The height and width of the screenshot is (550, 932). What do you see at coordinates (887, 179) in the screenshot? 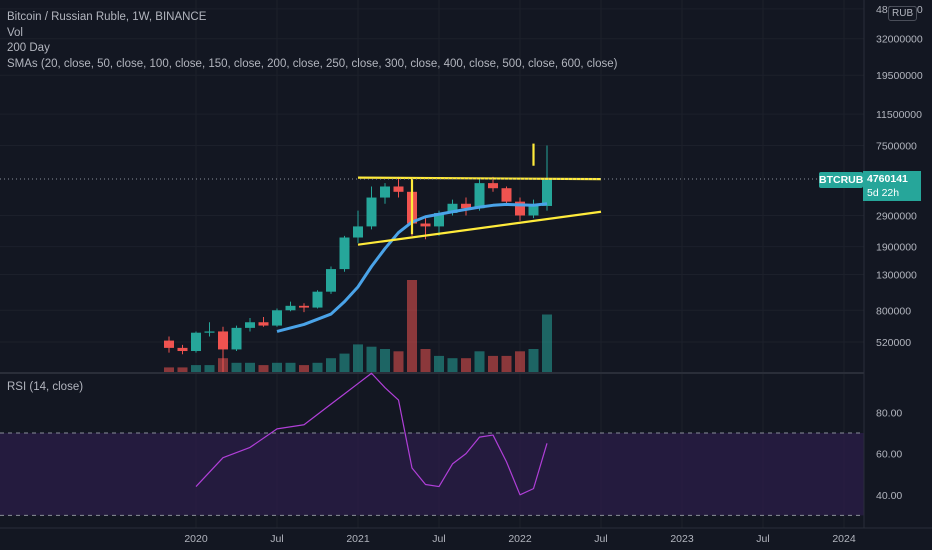
I see `last-price-value: 4760141` at bounding box center [887, 179].